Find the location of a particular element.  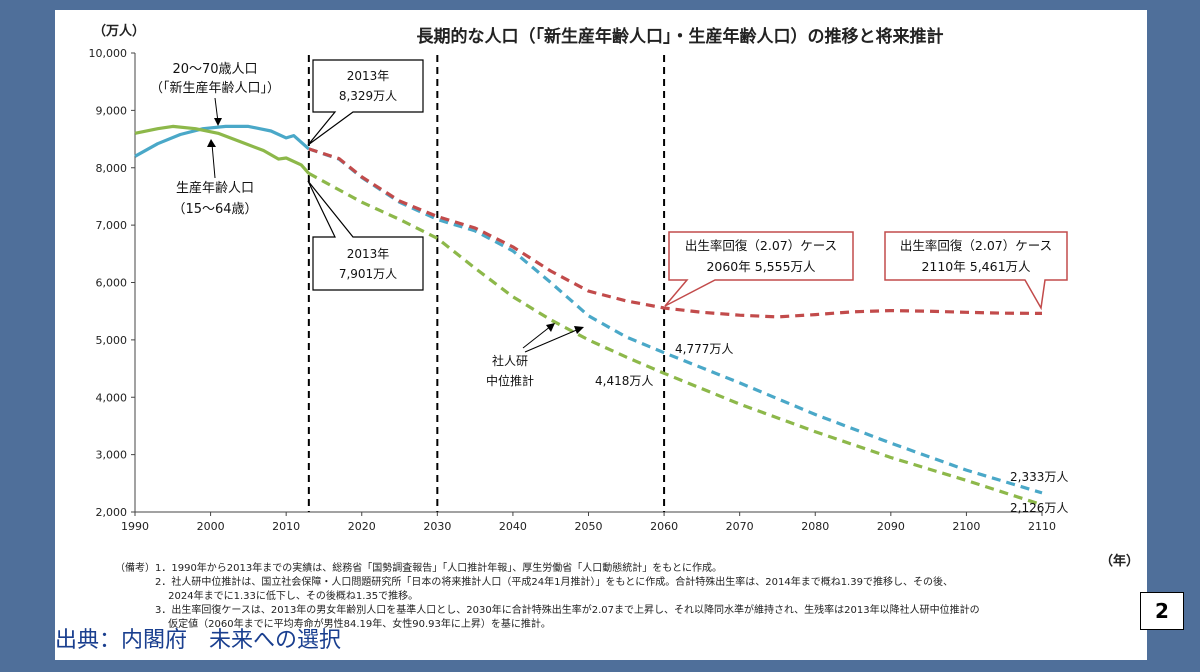

x-tick-label: 2090 is located at coordinates (891, 526).